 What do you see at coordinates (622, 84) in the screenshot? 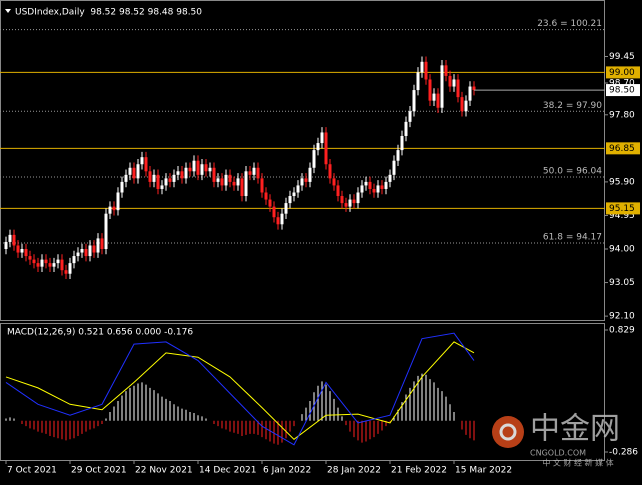
I see `y-tick-label: 98.70` at bounding box center [622, 84].